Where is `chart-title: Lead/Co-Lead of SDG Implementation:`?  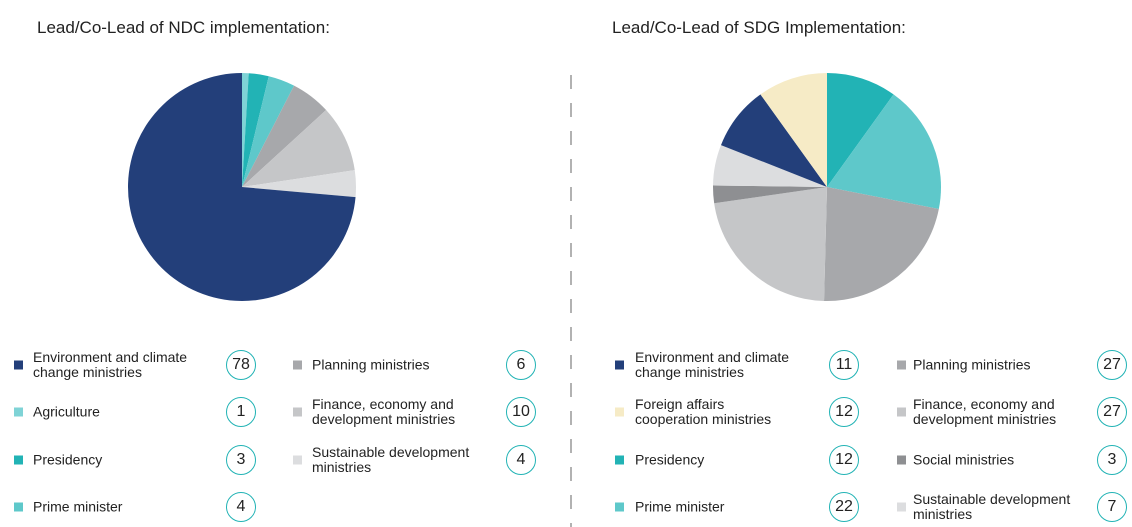
chart-title: Lead/Co-Lead of SDG Implementation: is located at coordinates (759, 27).